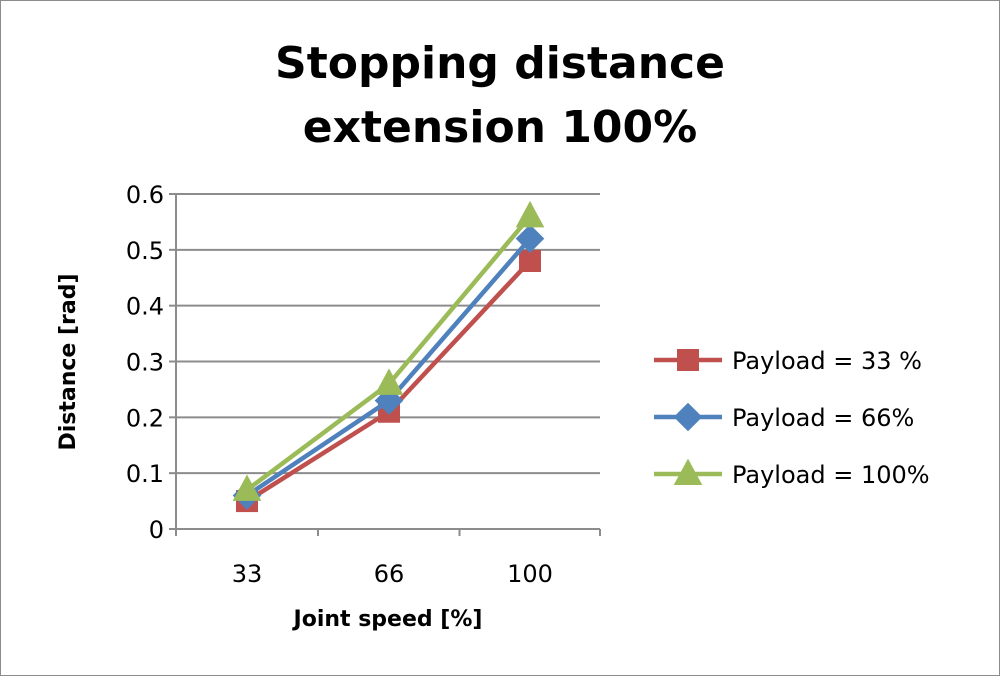 The width and height of the screenshot is (1000, 676). What do you see at coordinates (156, 530) in the screenshot?
I see `y-tick-label: 0` at bounding box center [156, 530].